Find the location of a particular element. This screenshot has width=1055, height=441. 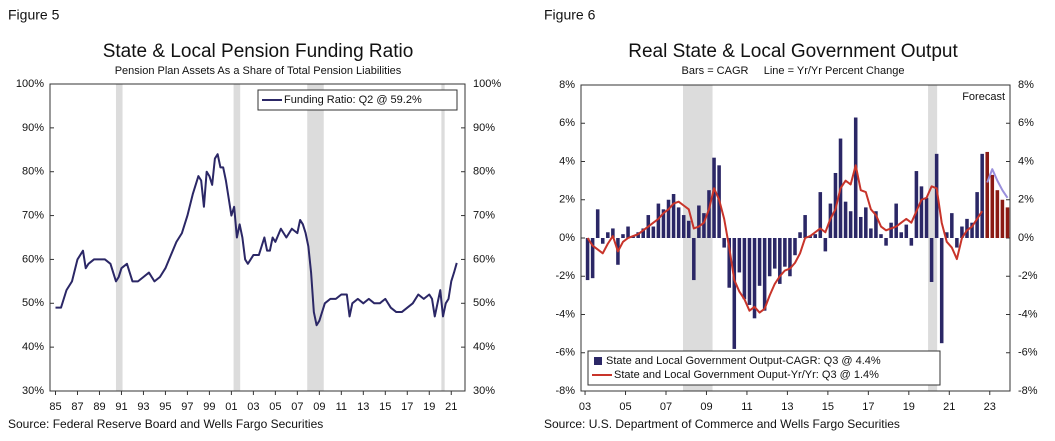

y-tick-label: 4% is located at coordinates (567, 161).